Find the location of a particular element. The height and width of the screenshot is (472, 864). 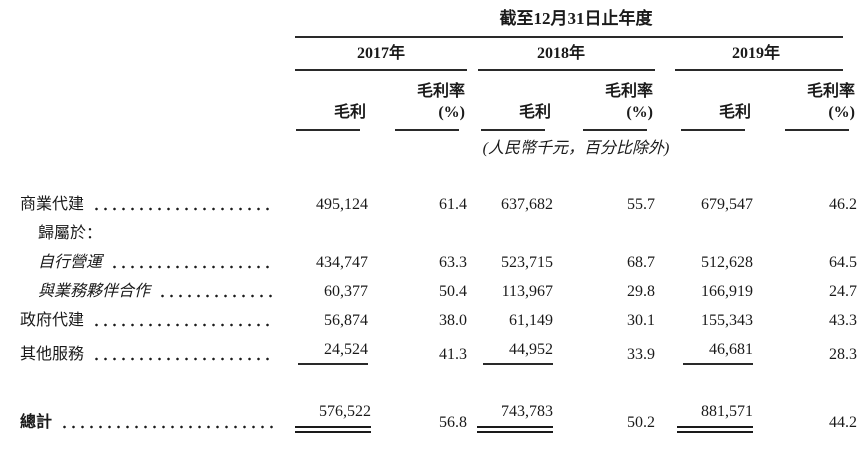

year-rule-2017 is located at coordinates (381, 70).